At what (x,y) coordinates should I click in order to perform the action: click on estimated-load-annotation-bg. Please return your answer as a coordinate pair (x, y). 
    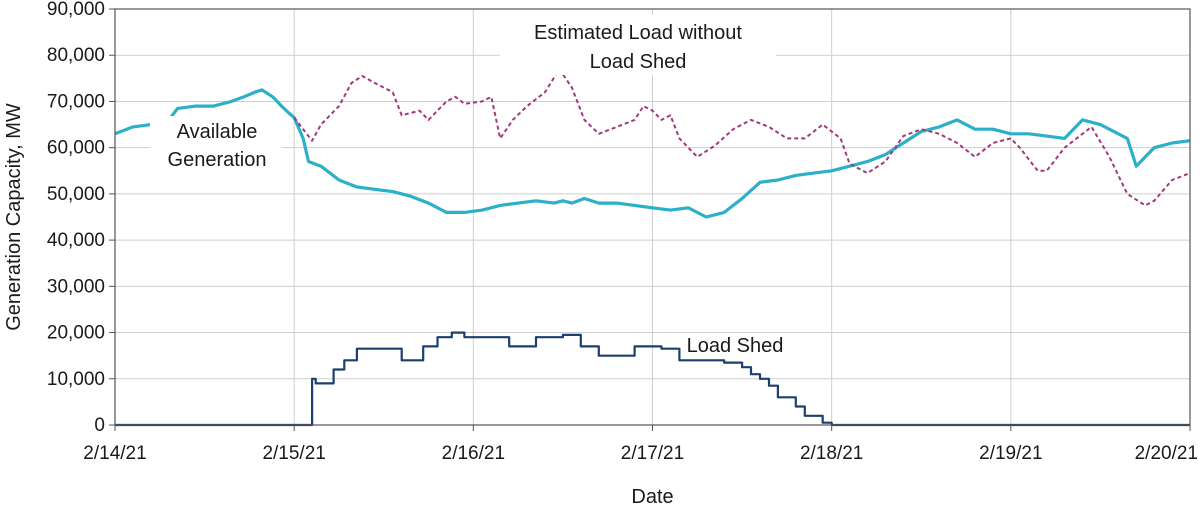
    Looking at the image, I should click on (638, 45).